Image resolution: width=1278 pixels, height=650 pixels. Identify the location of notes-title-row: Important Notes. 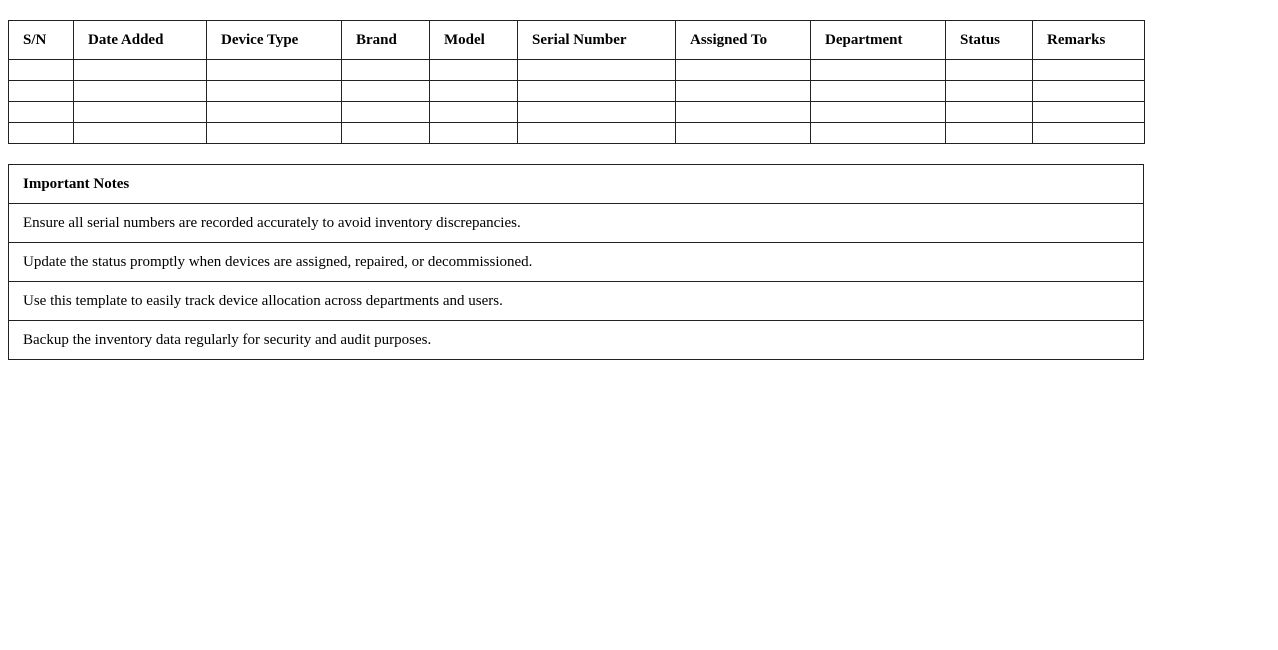
(576, 184).